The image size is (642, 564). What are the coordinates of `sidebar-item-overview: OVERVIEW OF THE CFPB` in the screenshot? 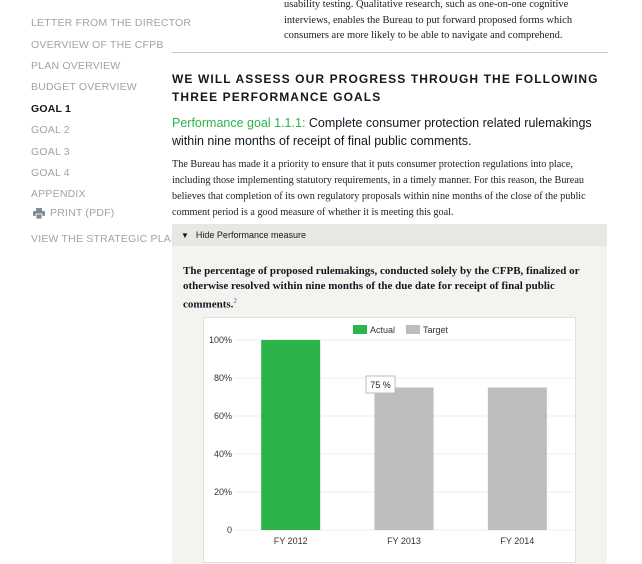 It's located at (97, 45).